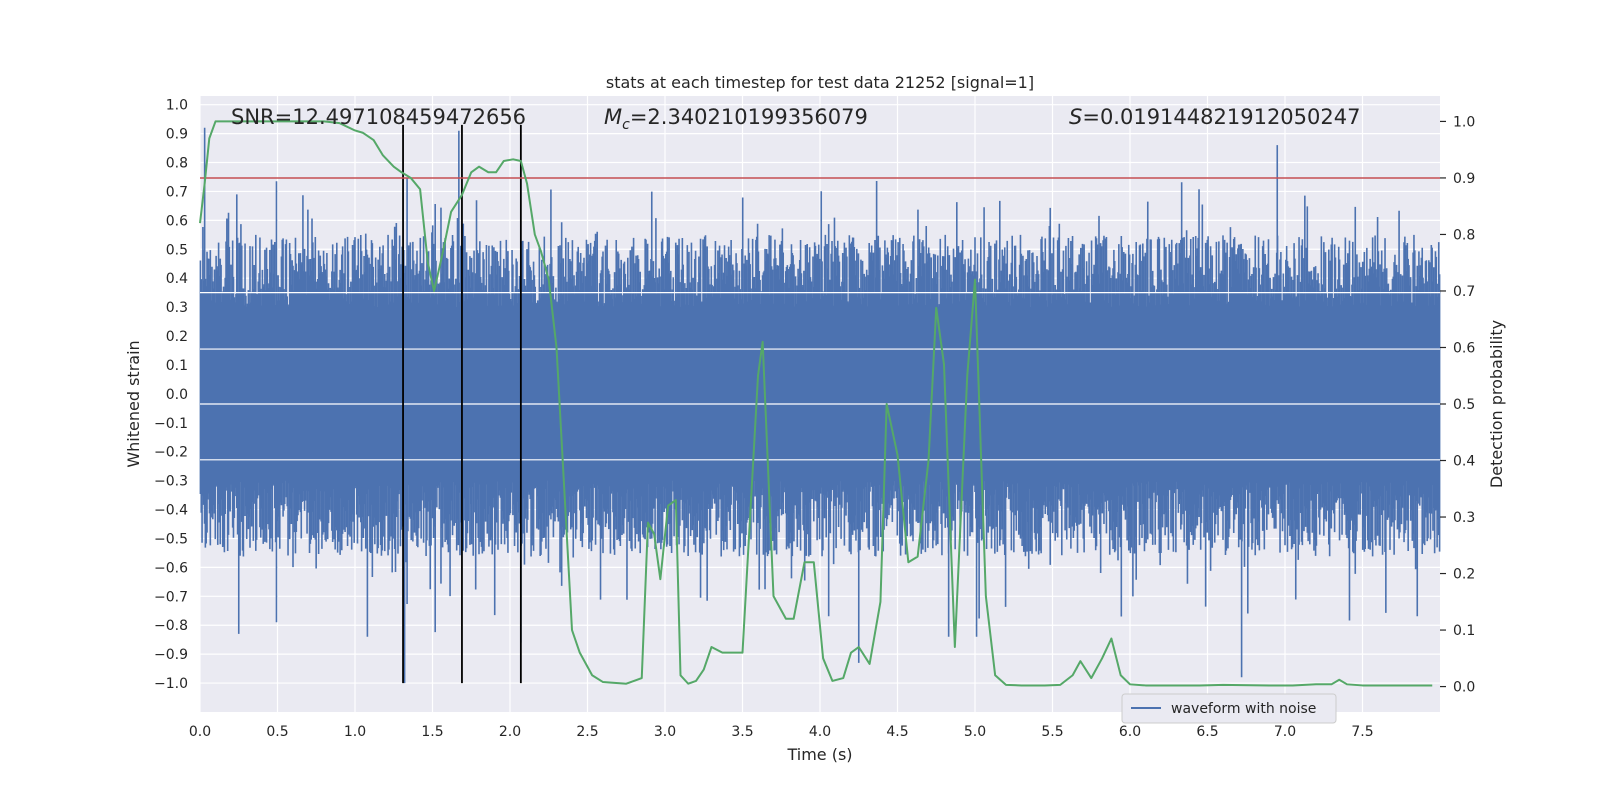  Describe the element at coordinates (171, 482) in the screenshot. I see `y-tick-label: −0.3` at that location.